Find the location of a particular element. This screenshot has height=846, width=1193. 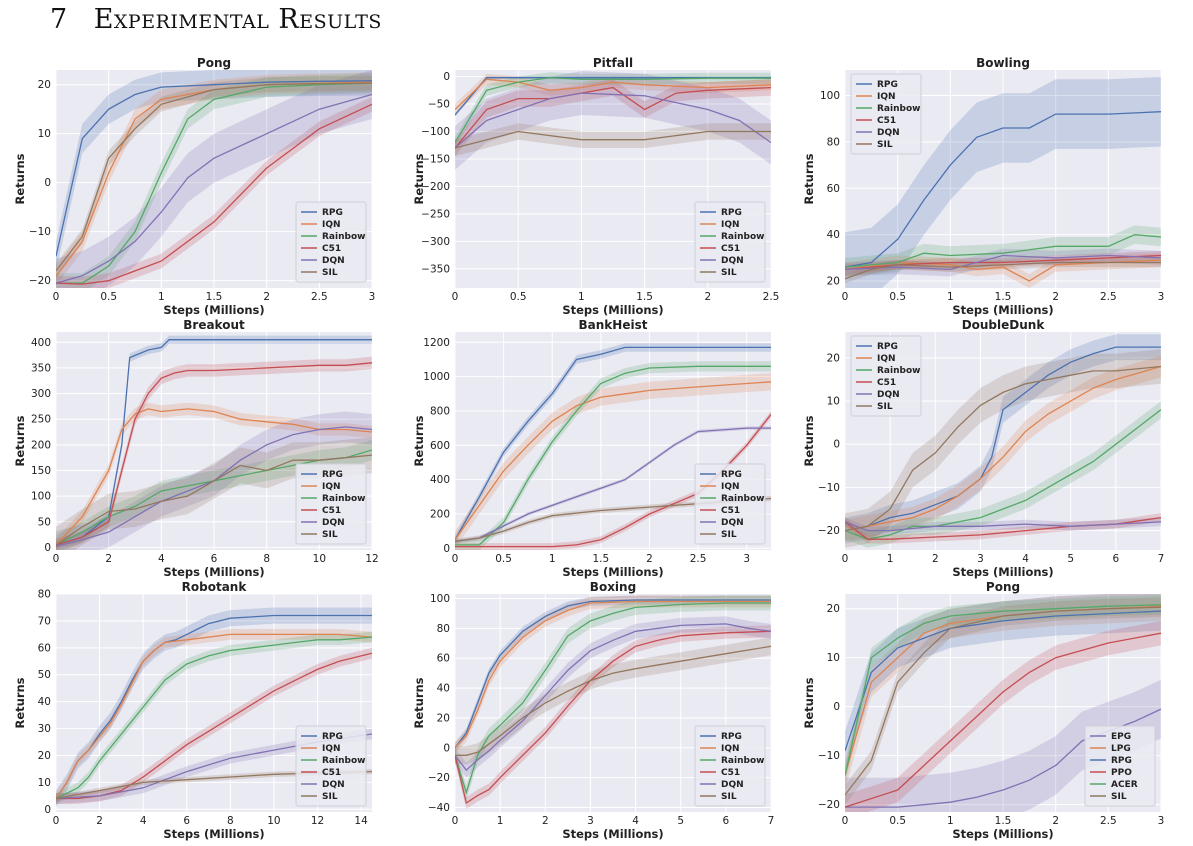

legend-label-ppo: PPO is located at coordinates (1121, 773).